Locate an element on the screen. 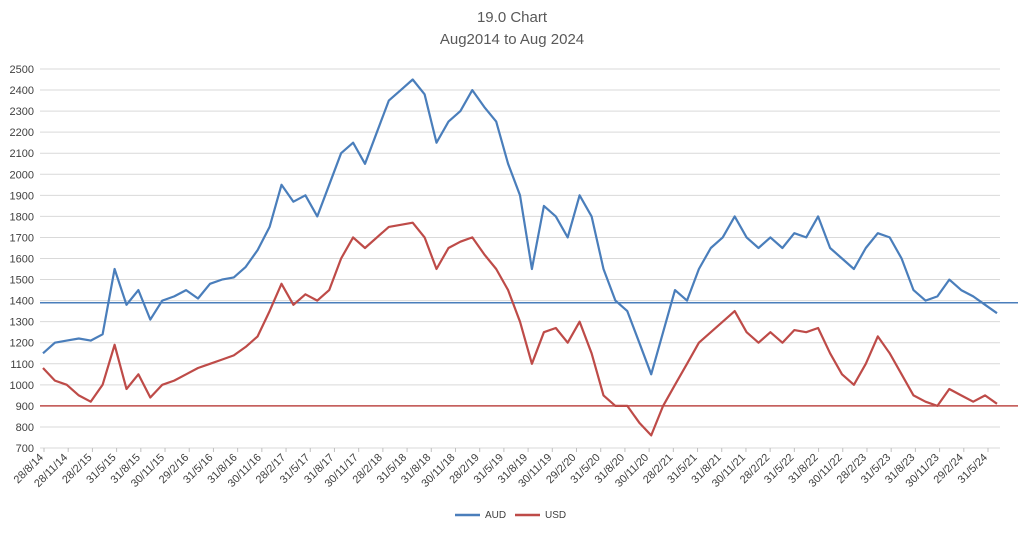 The image size is (1024, 534). y-tick-label: 1000 is located at coordinates (22, 386).